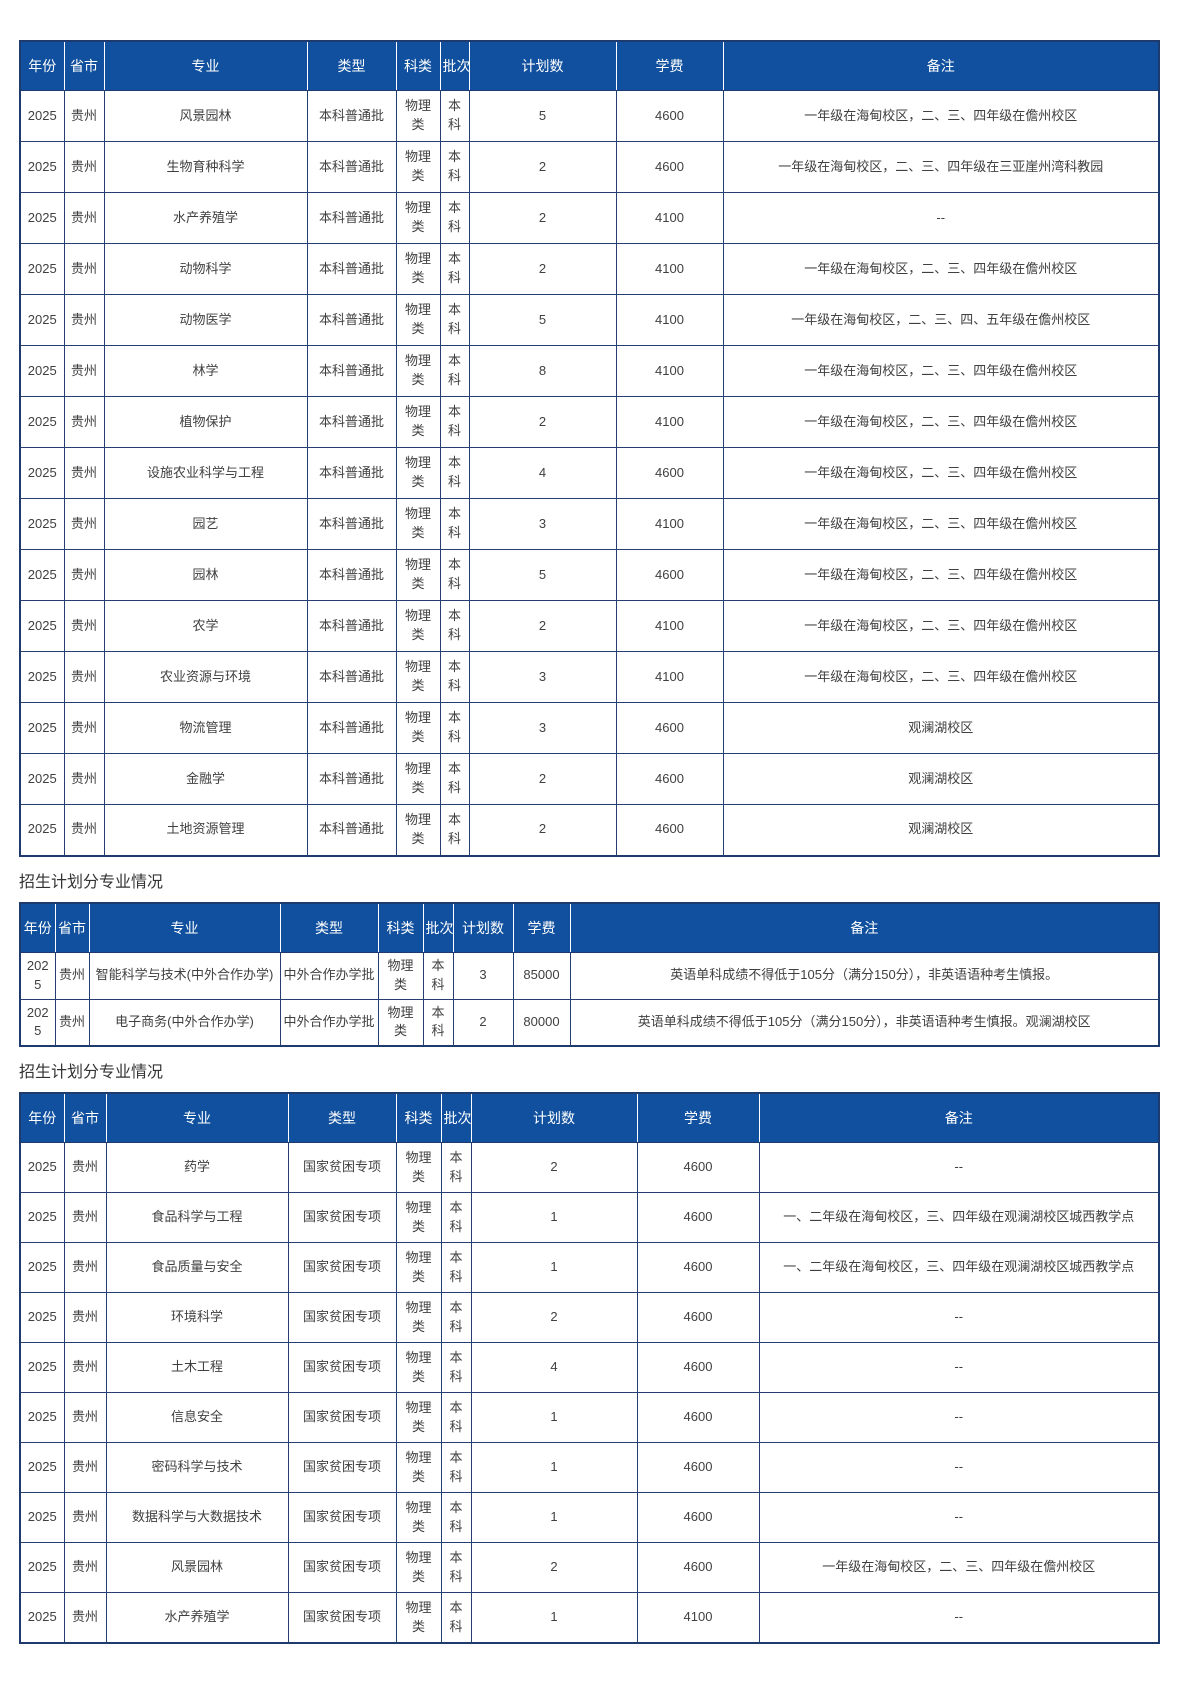  Describe the element at coordinates (197, 1518) in the screenshot. I see `cell-major: 数据科学与大数据技术` at that location.